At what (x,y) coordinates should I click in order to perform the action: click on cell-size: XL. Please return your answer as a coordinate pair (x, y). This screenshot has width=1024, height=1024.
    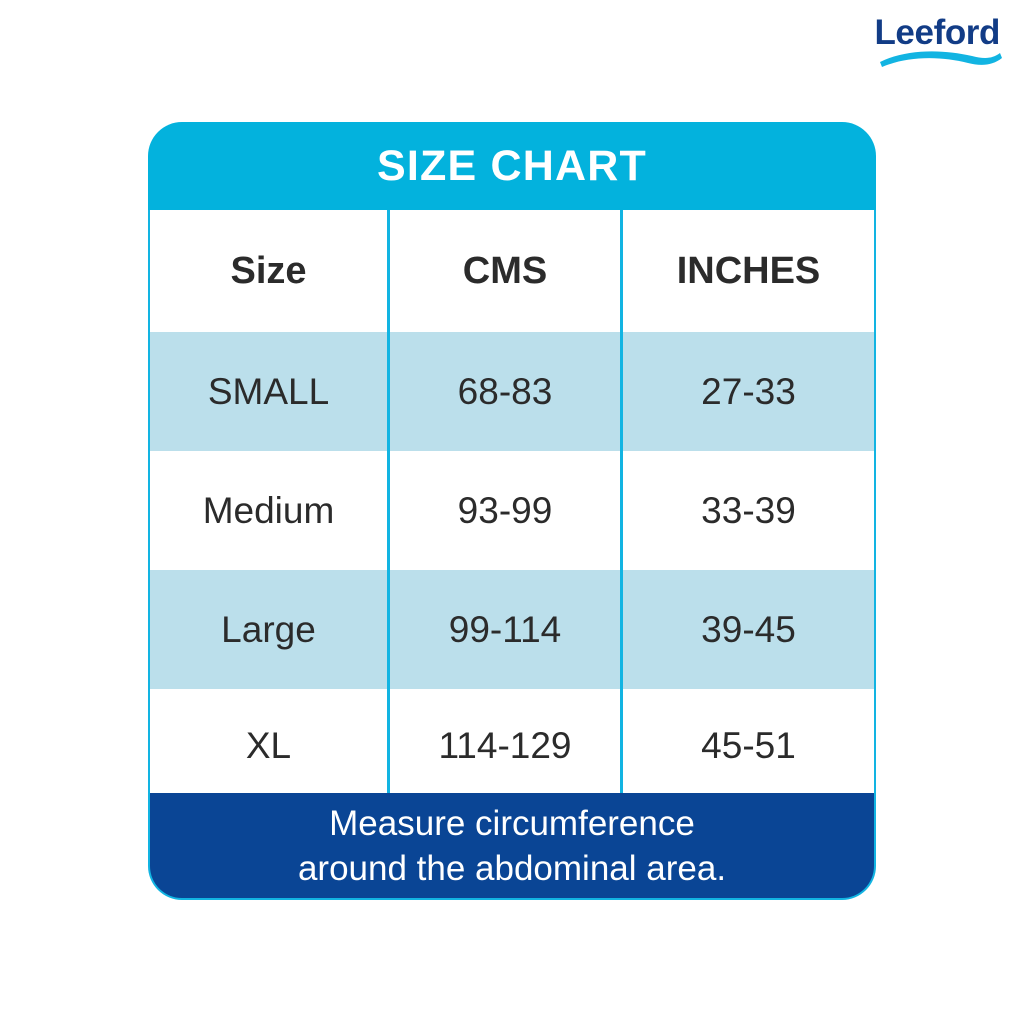
    Looking at the image, I should click on (268, 745).